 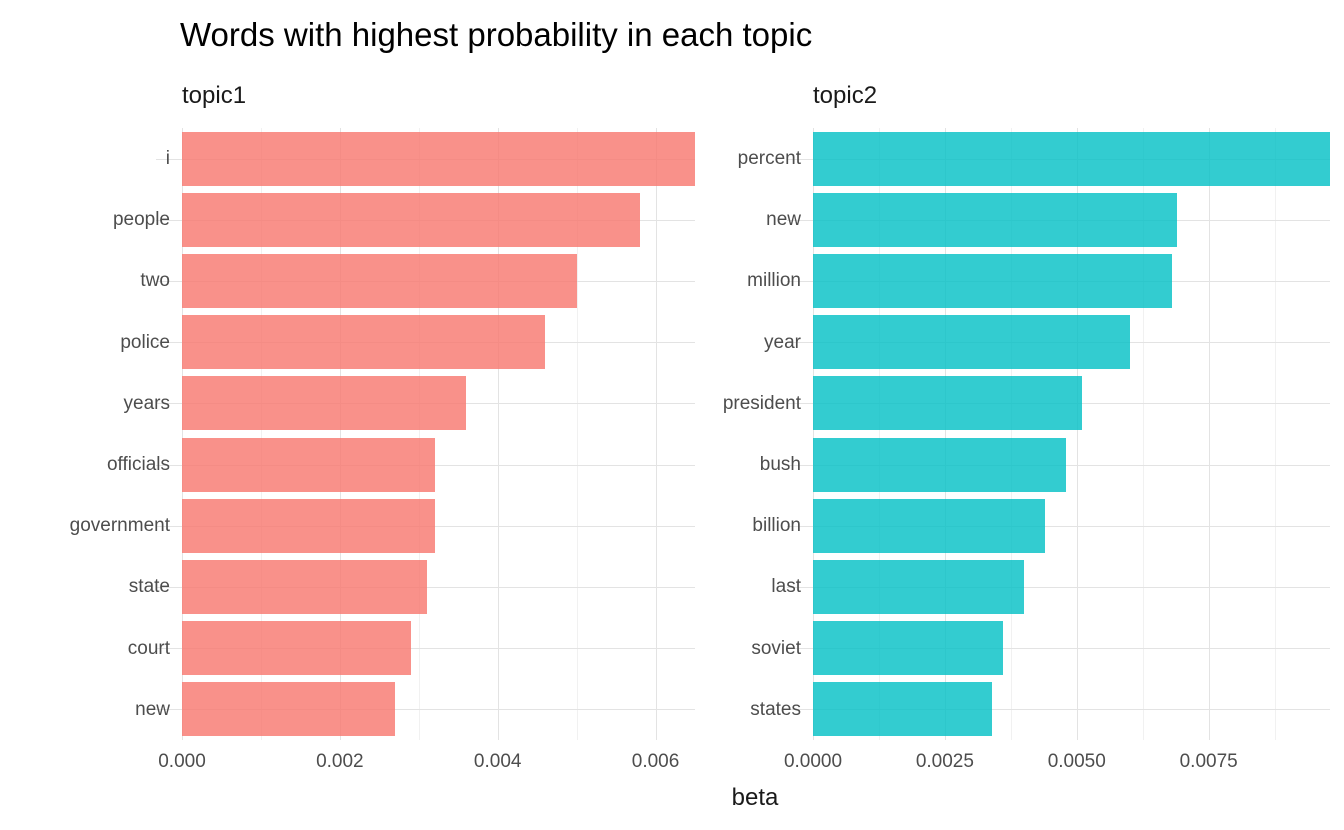 What do you see at coordinates (497, 761) in the screenshot?
I see `x-tick-label: 0.004` at bounding box center [497, 761].